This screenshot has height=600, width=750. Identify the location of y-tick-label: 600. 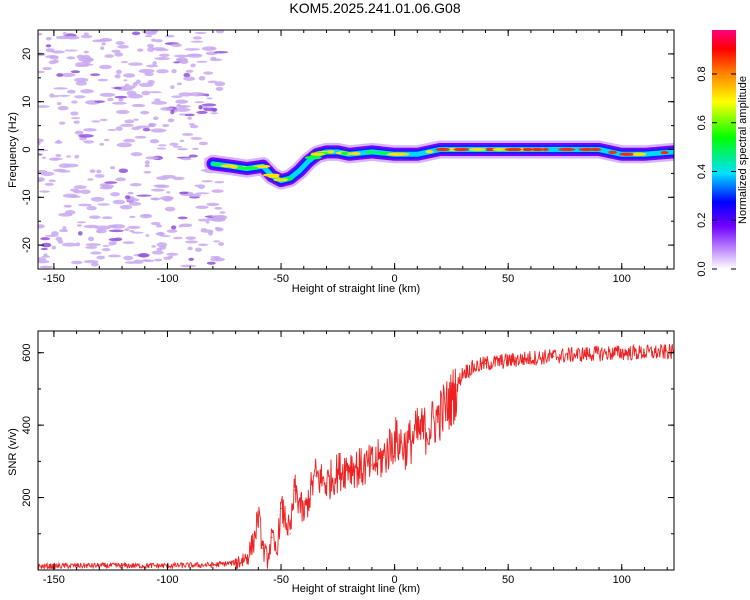
(27, 353).